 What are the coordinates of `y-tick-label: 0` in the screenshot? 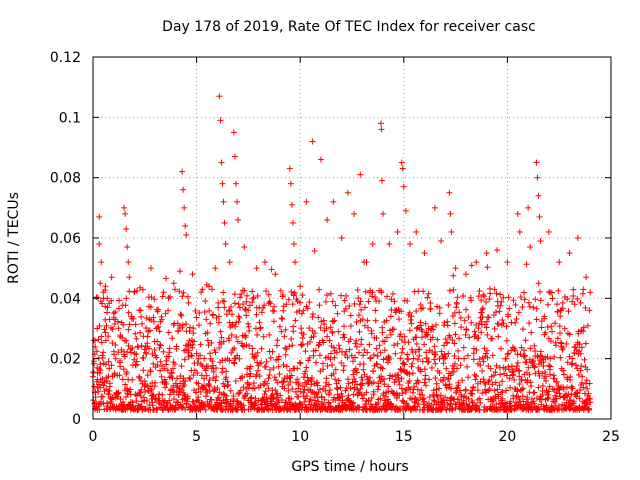 It's located at (76, 420).